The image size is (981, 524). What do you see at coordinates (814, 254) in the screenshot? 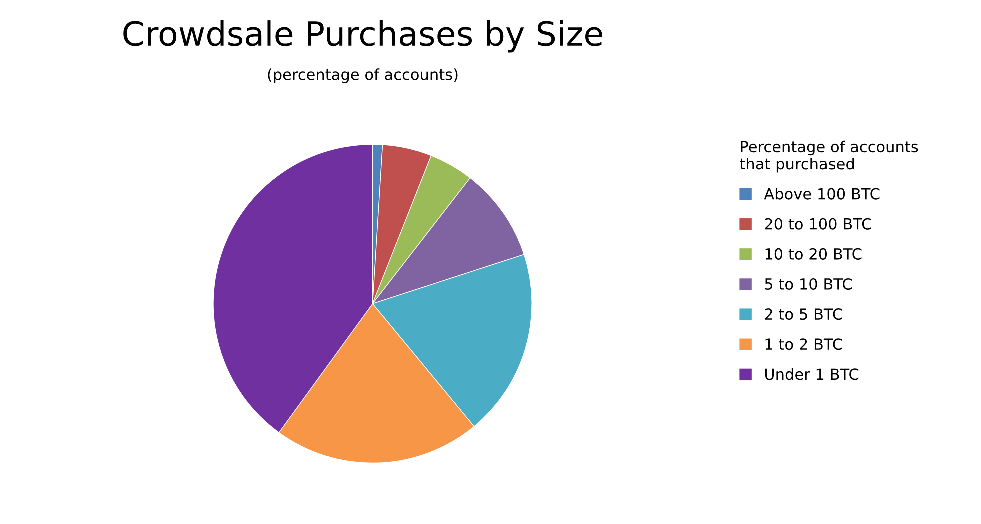
I see `legend-label: 10 to 20 BTC` at bounding box center [814, 254].